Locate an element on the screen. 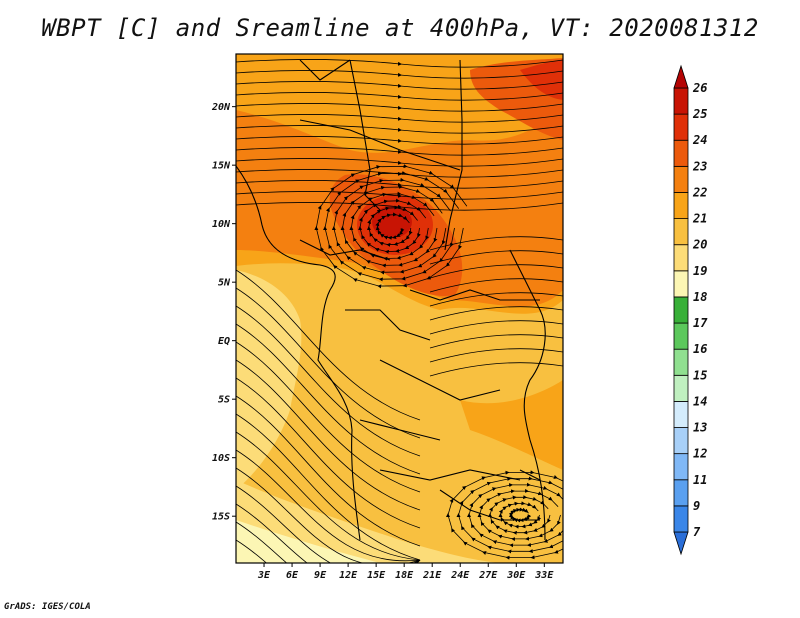  colorbar-label: 20 is located at coordinates (699, 245).